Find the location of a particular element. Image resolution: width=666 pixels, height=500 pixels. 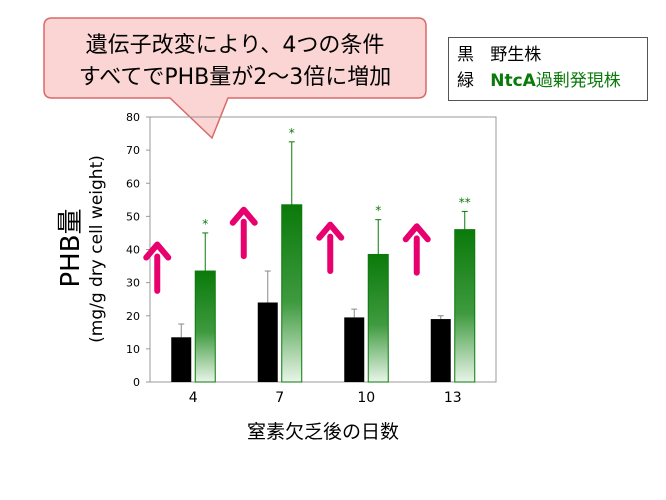

legend-green-label: 緑 is located at coordinates (465, 81).